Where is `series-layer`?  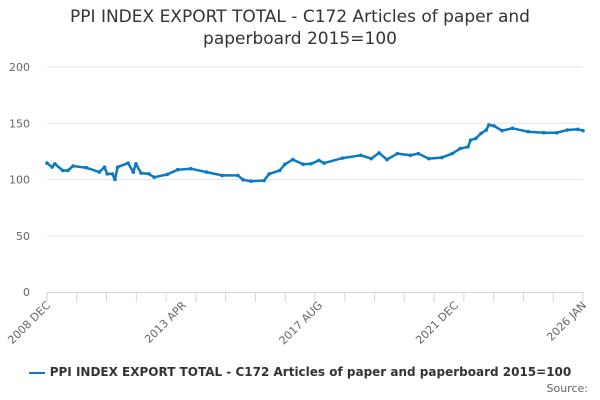
series-layer is located at coordinates (315, 153).